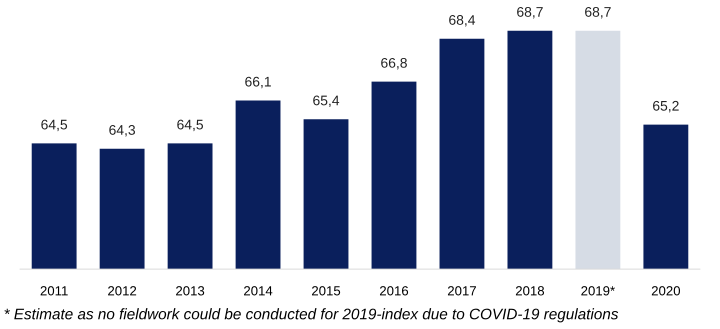 Image resolution: width=720 pixels, height=329 pixels. What do you see at coordinates (462, 21) in the screenshot?
I see `data-label: 68,4` at bounding box center [462, 21].